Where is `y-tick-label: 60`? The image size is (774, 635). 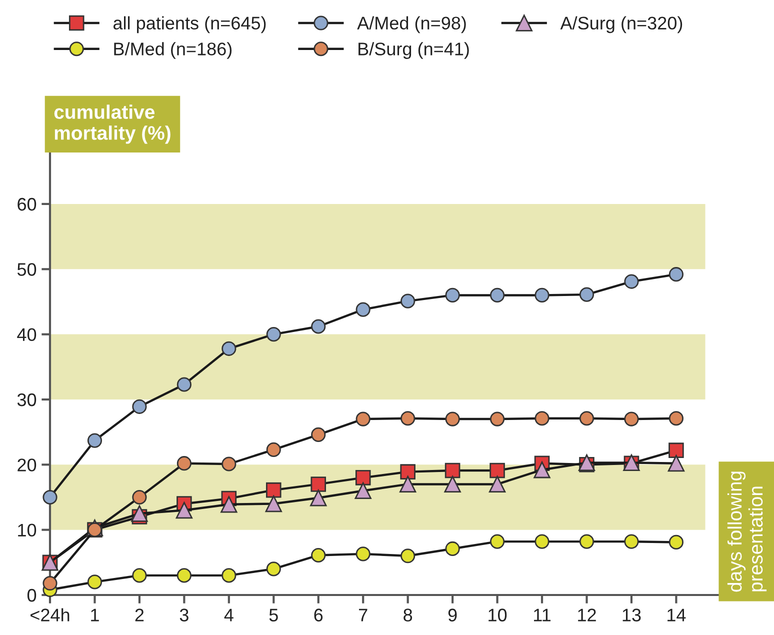
y-tick-label: 60 is located at coordinates (27, 204).